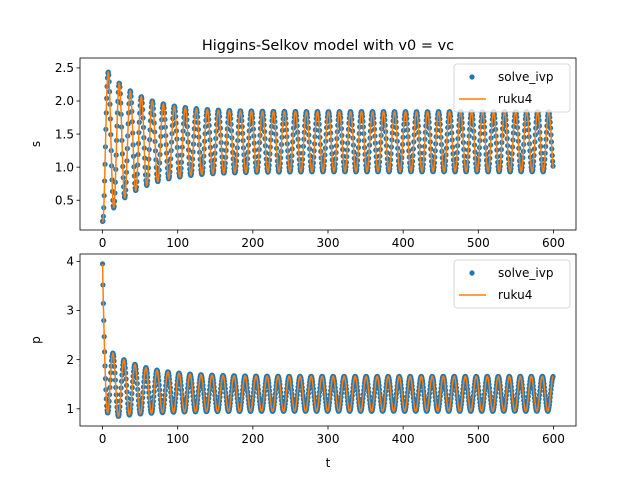  What do you see at coordinates (64, 134) in the screenshot?
I see `y-tick-label: 1.5` at bounding box center [64, 134].